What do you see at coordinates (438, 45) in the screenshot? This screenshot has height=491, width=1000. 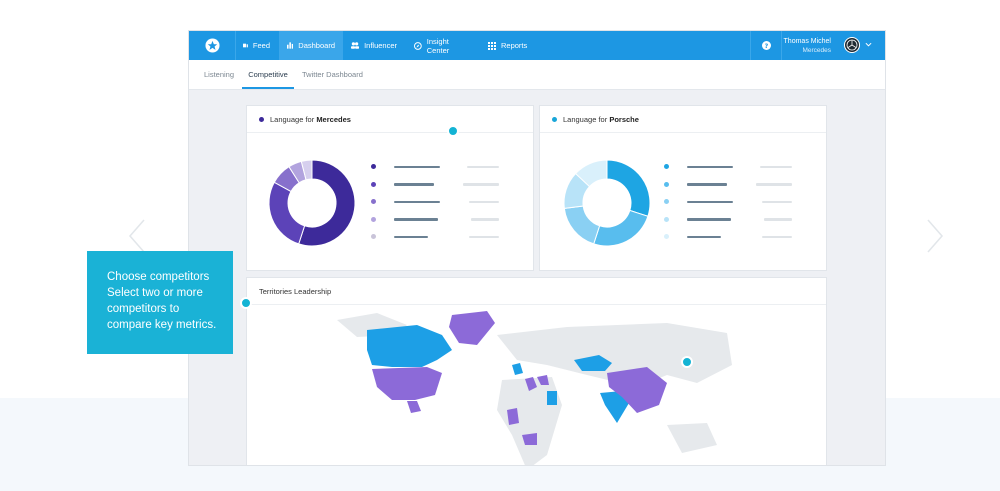 I see `nav-label-insight-center: Insight Center` at bounding box center [438, 45].